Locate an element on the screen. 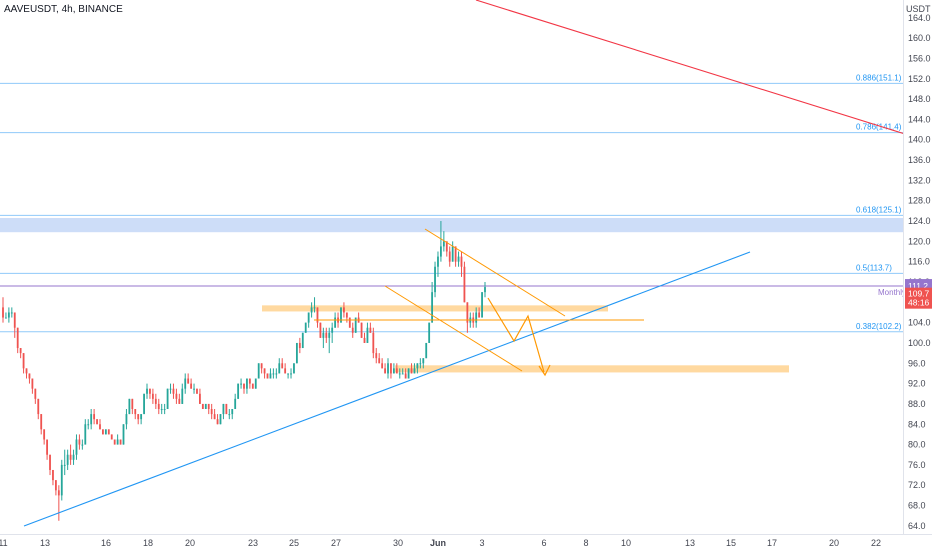  support-zone-lower is located at coordinates (592, 369).